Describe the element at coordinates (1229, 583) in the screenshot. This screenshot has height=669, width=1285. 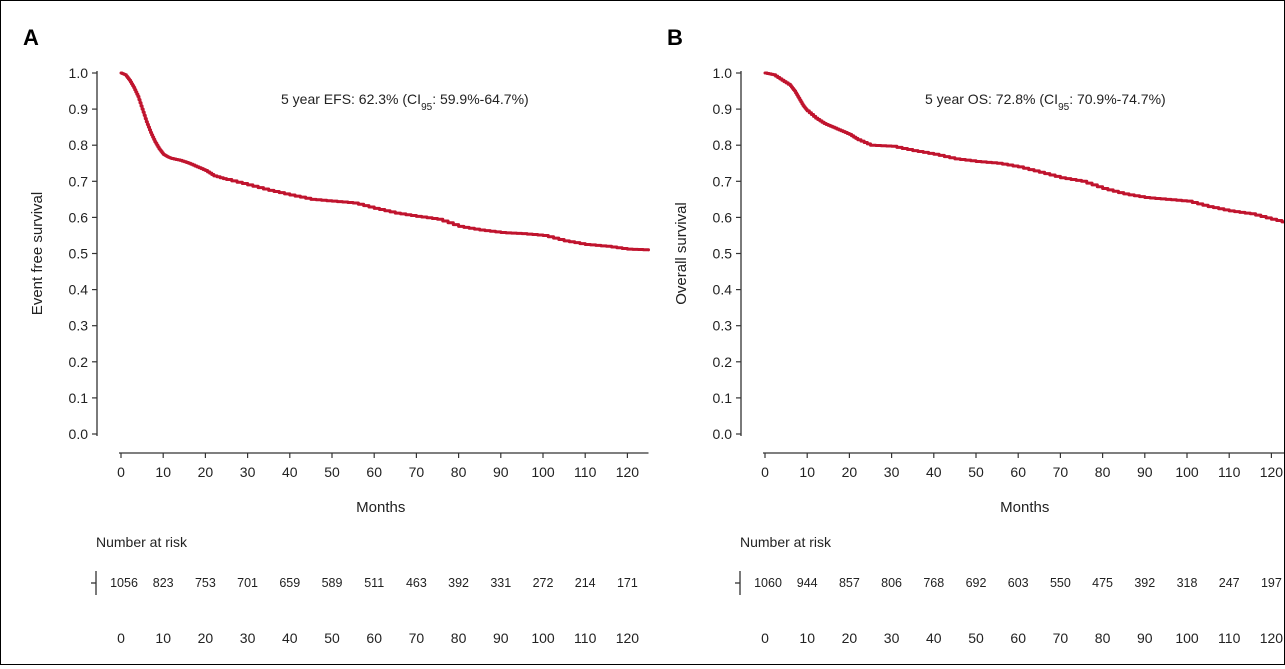
I see `risk-number: 247` at that location.